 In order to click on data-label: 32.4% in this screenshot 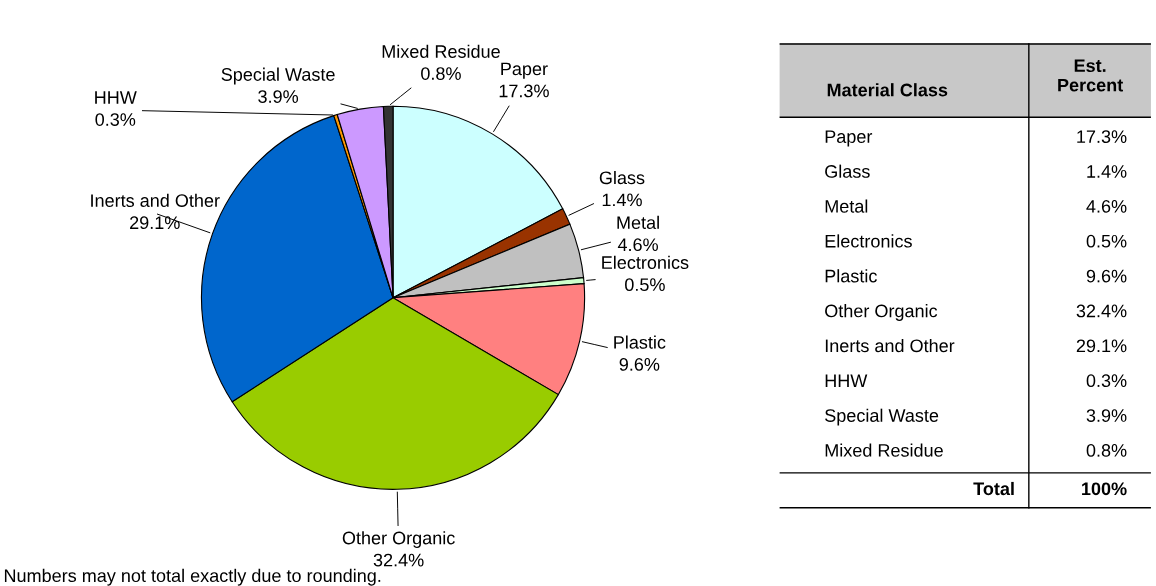, I will do `click(398, 560)`.